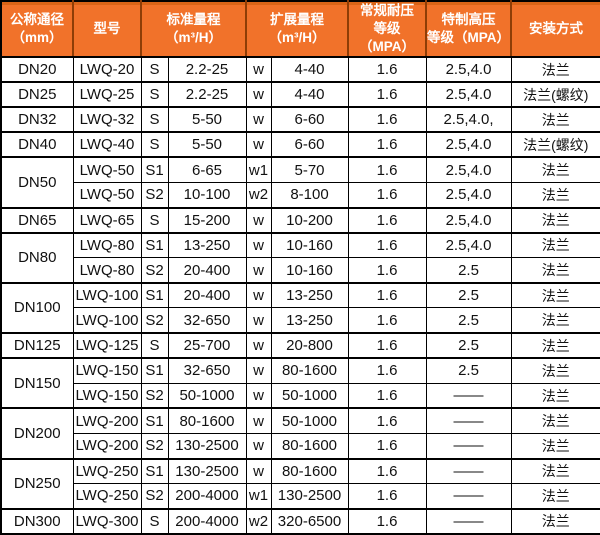  What do you see at coordinates (309, 320) in the screenshot?
I see `cell-extended-range: 13-250` at bounding box center [309, 320].